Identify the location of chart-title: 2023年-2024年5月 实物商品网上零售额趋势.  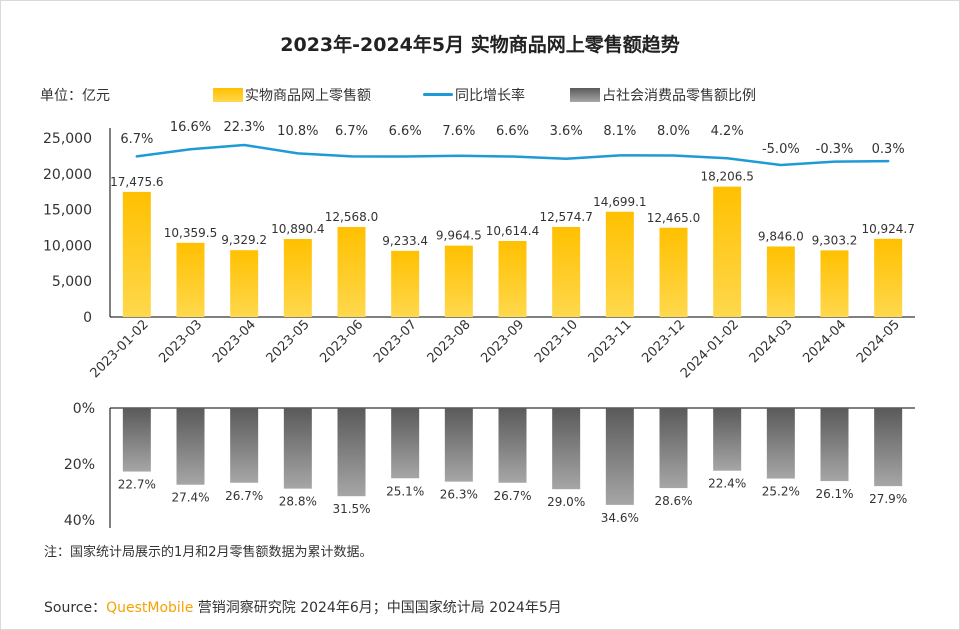
(480, 45).